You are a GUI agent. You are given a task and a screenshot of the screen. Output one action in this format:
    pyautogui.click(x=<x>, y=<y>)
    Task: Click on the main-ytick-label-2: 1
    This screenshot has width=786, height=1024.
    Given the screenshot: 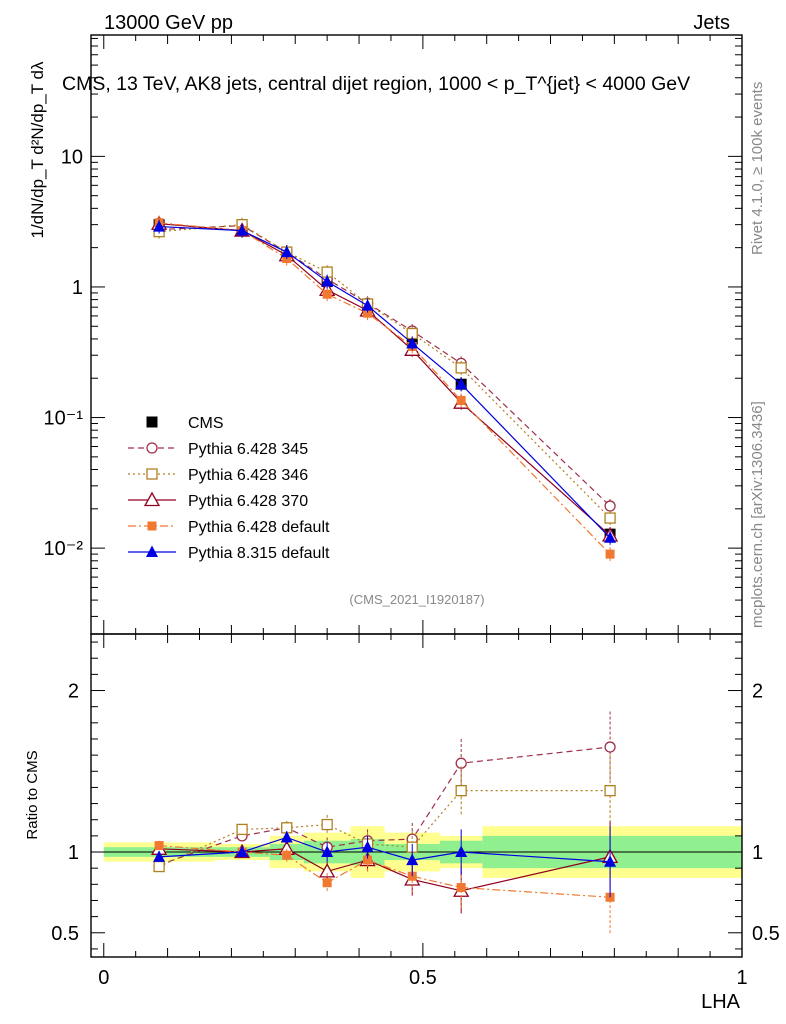 What is the action you would take?
    pyautogui.click(x=77, y=288)
    